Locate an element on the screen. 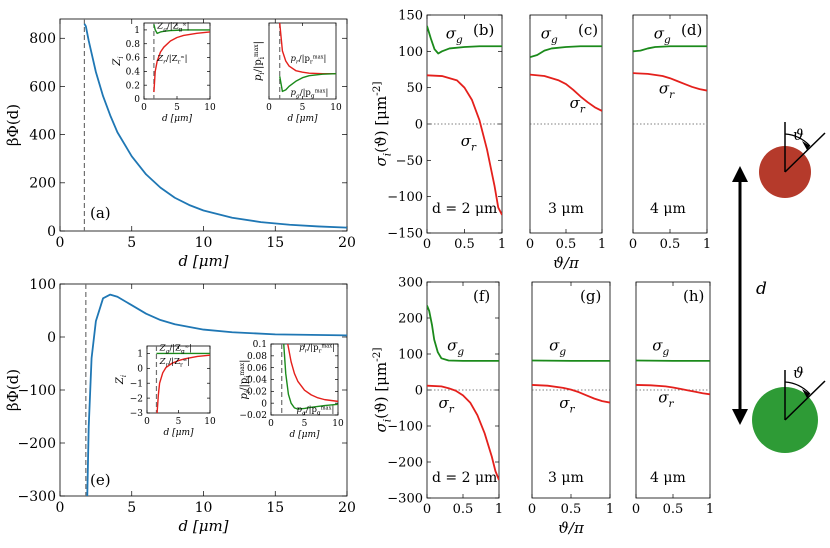 This screenshot has height=548, width=830. a-inset-z-frame is located at coordinates (177, 61).